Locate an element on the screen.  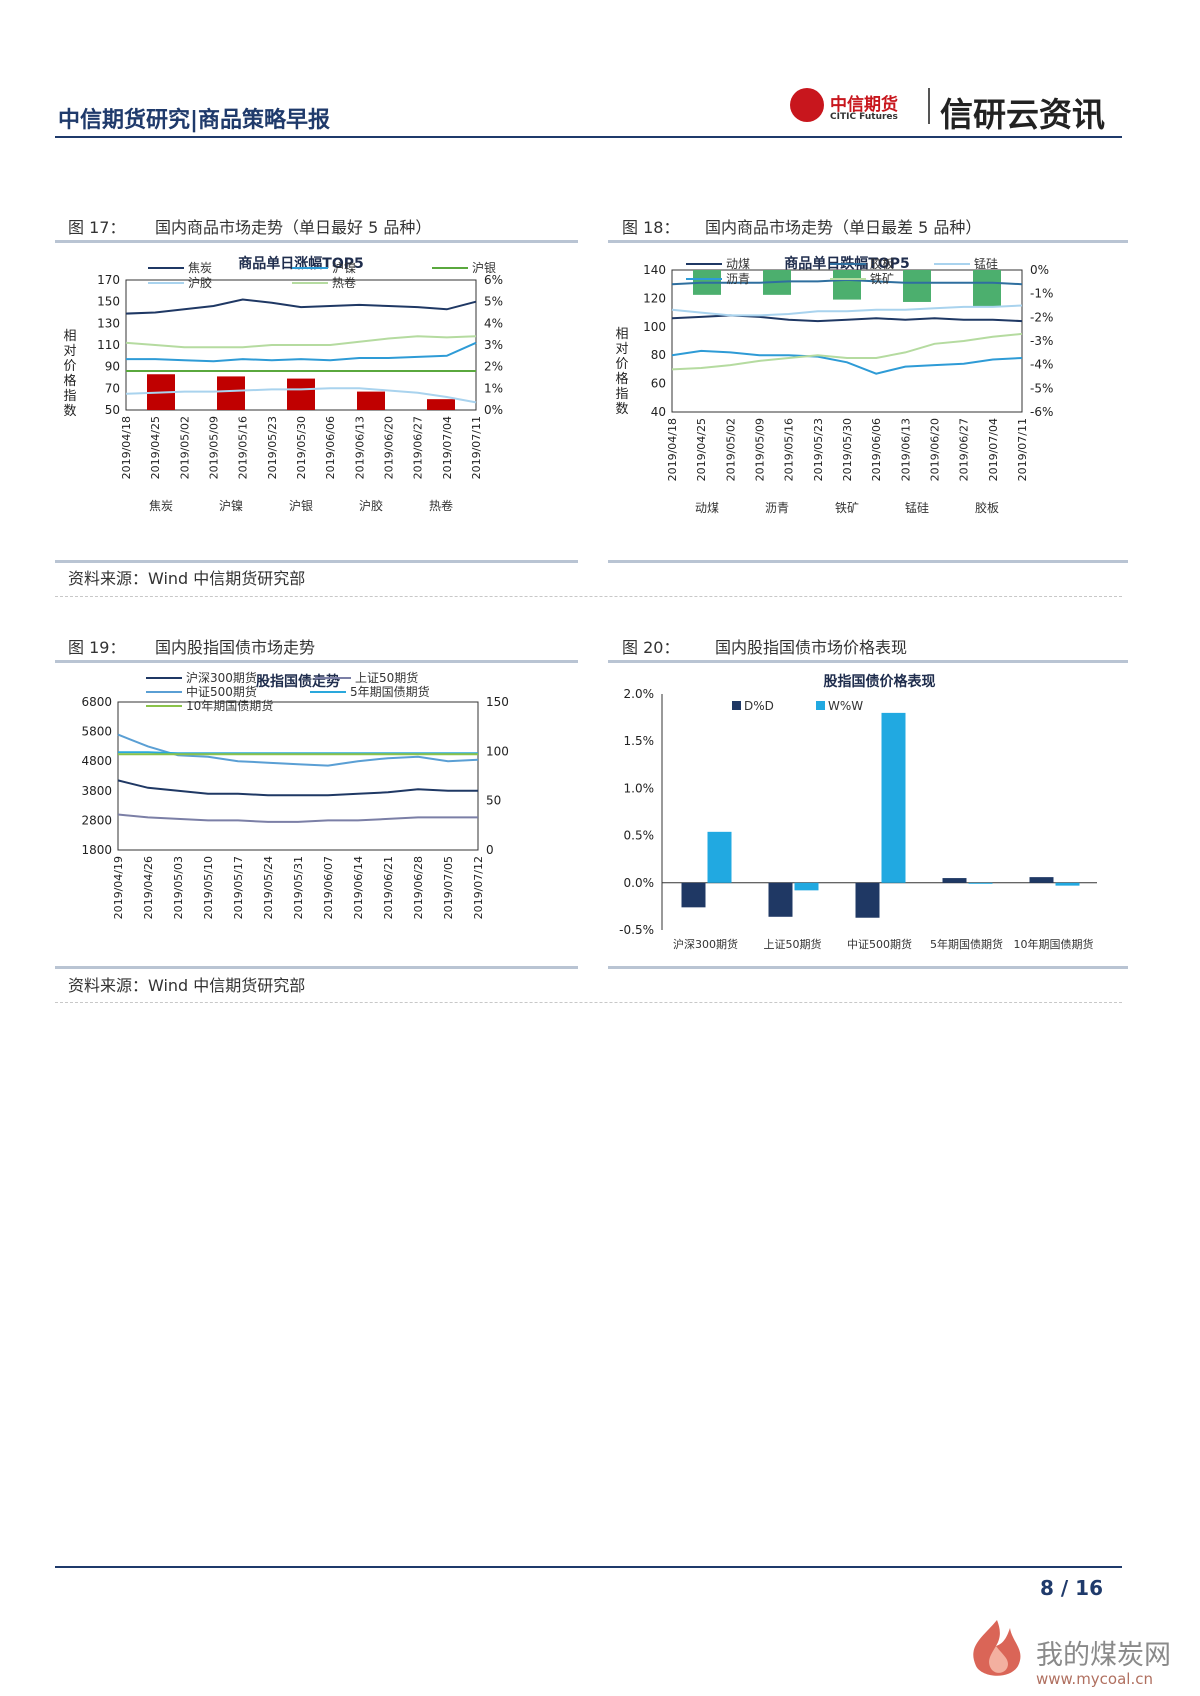
x-tick-label: 2019/07/05 is located at coordinates (448, 887).